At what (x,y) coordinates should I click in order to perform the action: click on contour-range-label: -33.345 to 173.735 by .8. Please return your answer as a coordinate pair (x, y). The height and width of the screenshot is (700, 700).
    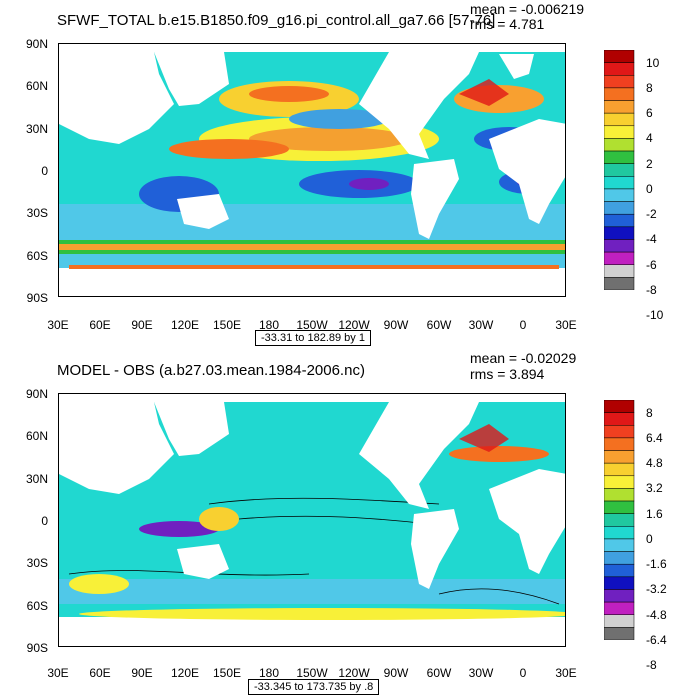
    Looking at the image, I should click on (314, 687).